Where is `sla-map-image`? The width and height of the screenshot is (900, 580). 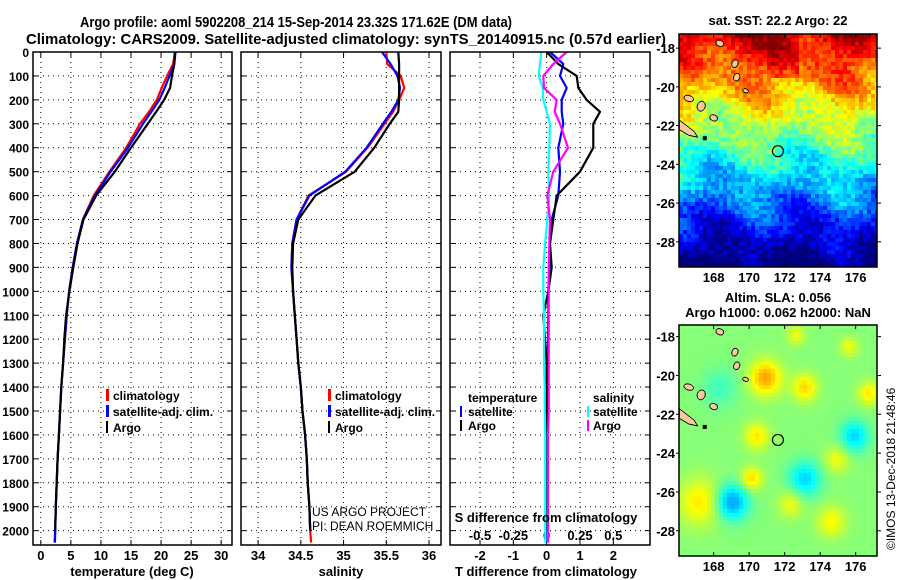 sla-map-image is located at coordinates (778, 440).